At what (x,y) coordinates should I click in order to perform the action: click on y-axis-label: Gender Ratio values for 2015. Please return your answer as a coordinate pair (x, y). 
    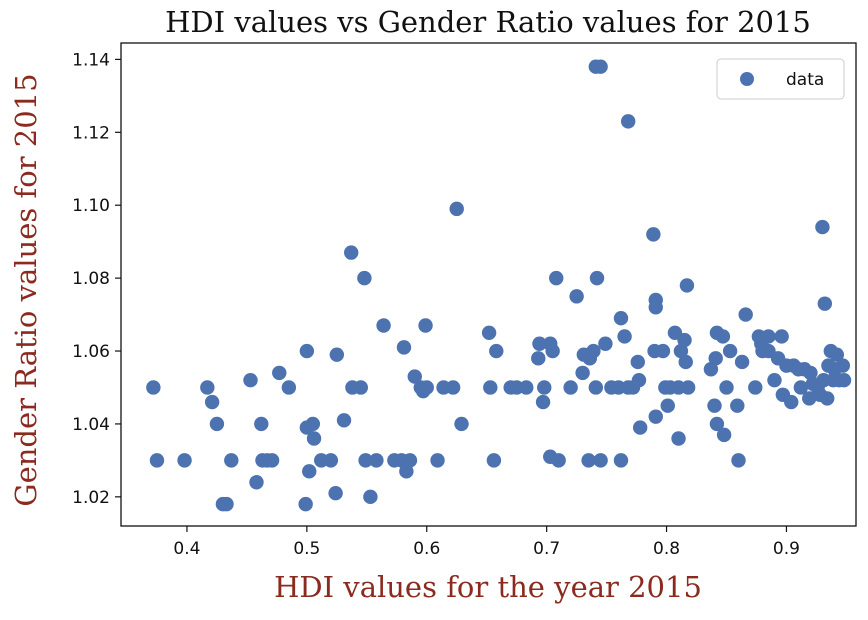
    Looking at the image, I should click on (26, 289).